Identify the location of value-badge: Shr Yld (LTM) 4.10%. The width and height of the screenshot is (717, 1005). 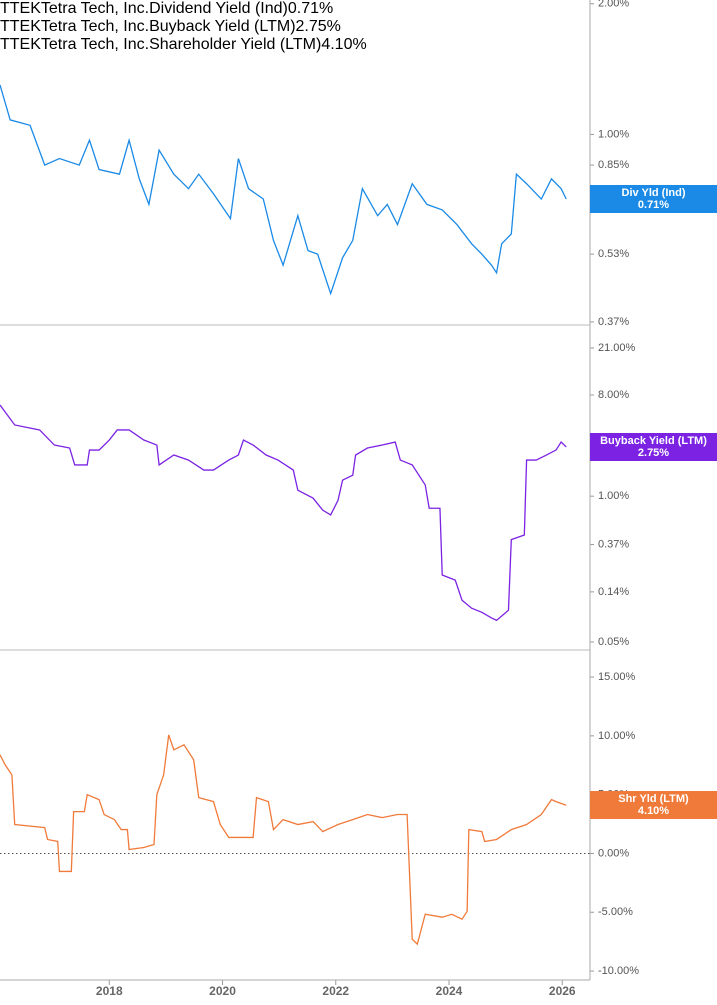
(653, 805).